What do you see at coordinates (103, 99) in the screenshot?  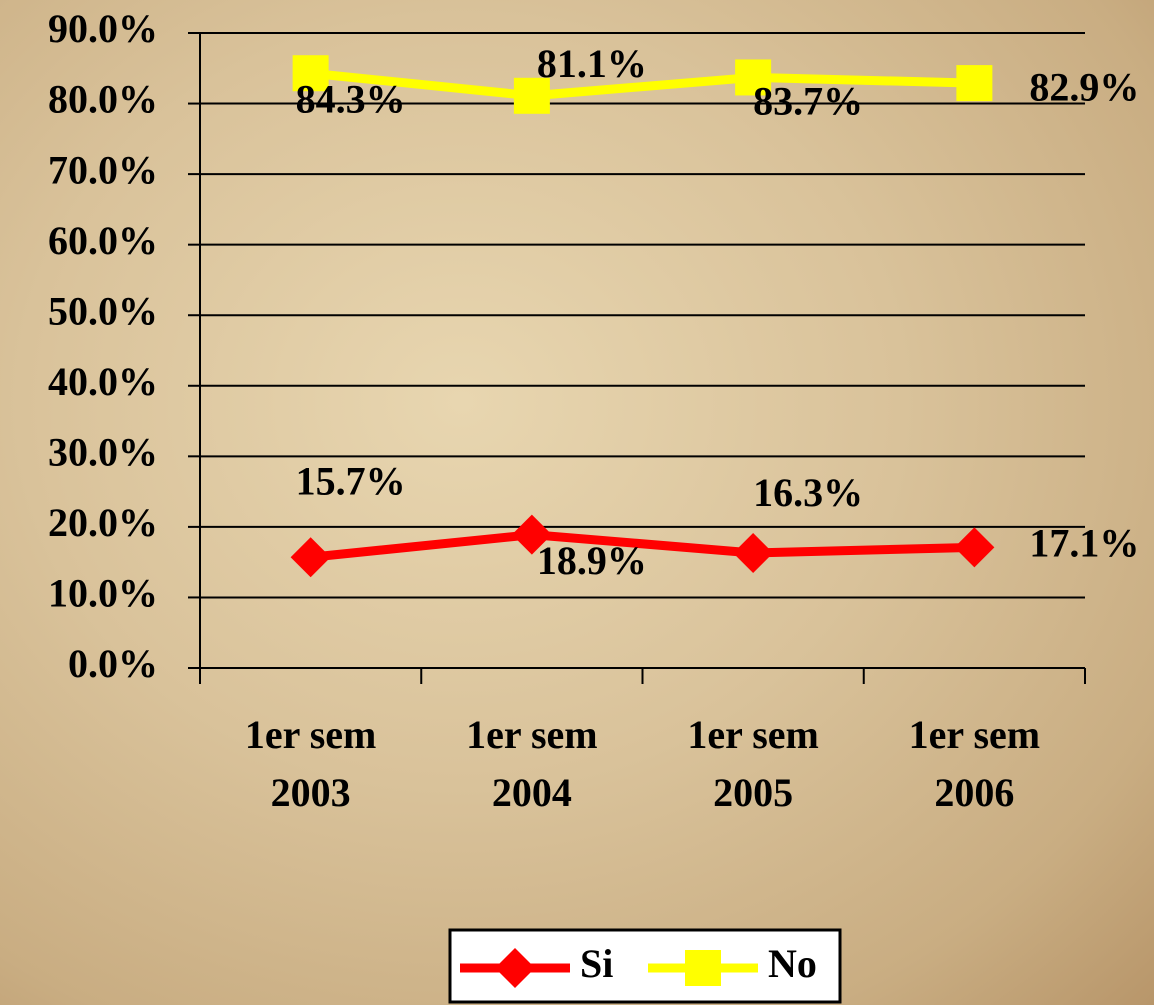 I see `y-tick-label: 80.0%` at bounding box center [103, 99].